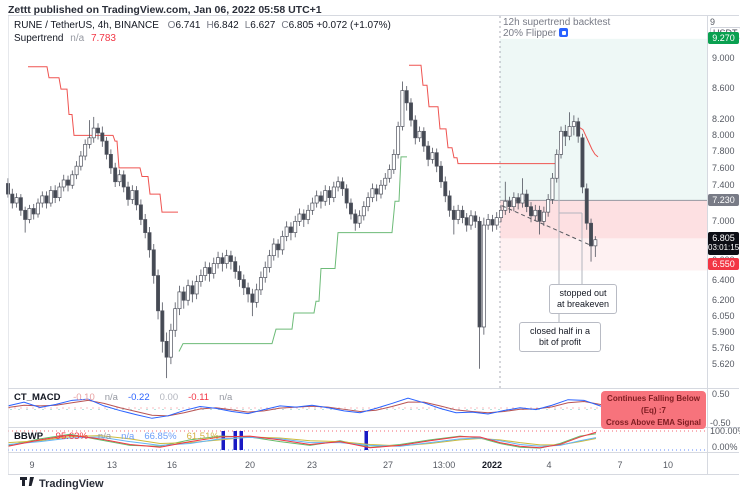 The height and width of the screenshot is (491, 740). I want to click on time-tick: 27, so click(388, 465).